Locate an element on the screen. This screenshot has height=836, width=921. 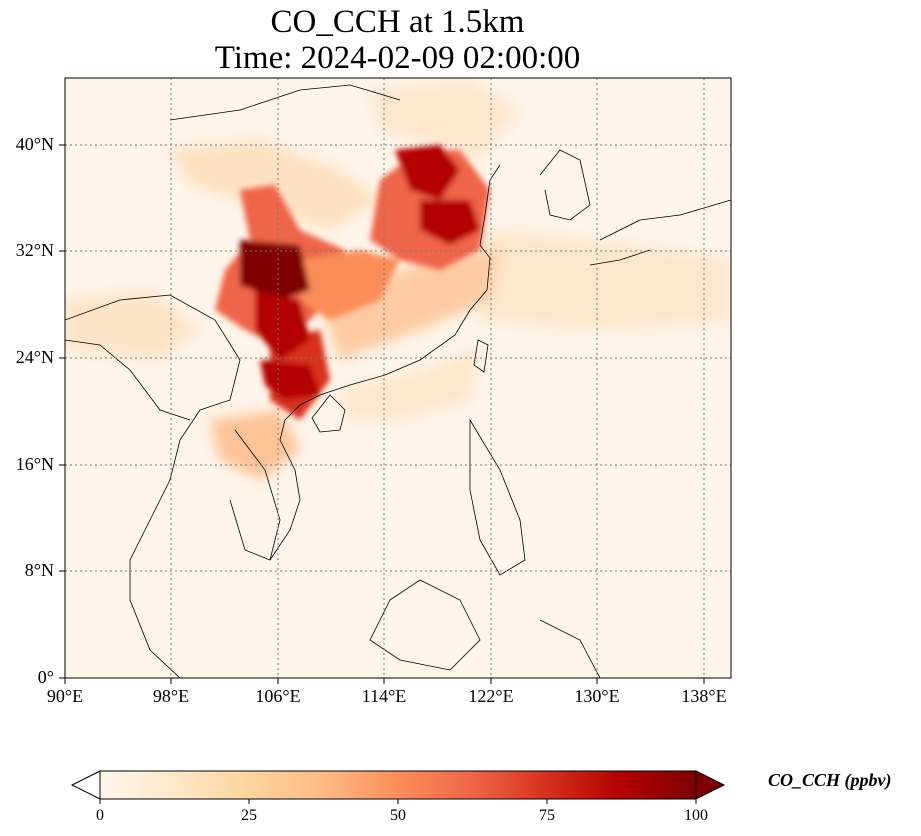
map-time-subtitle: Time: 2024-02-09 02:00:00 is located at coordinates (397, 58).